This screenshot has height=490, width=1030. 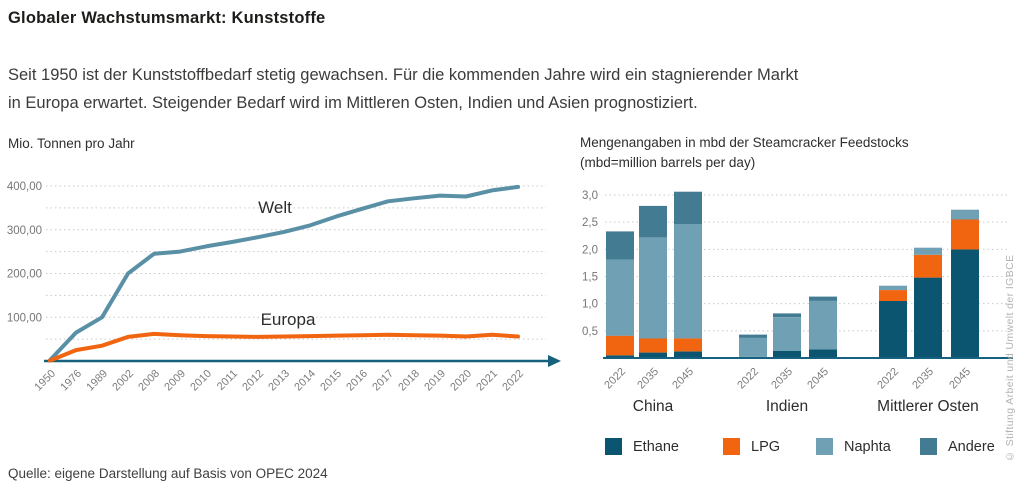 What do you see at coordinates (227, 380) in the screenshot?
I see `x-axis-tick-label: 2011` at bounding box center [227, 380].